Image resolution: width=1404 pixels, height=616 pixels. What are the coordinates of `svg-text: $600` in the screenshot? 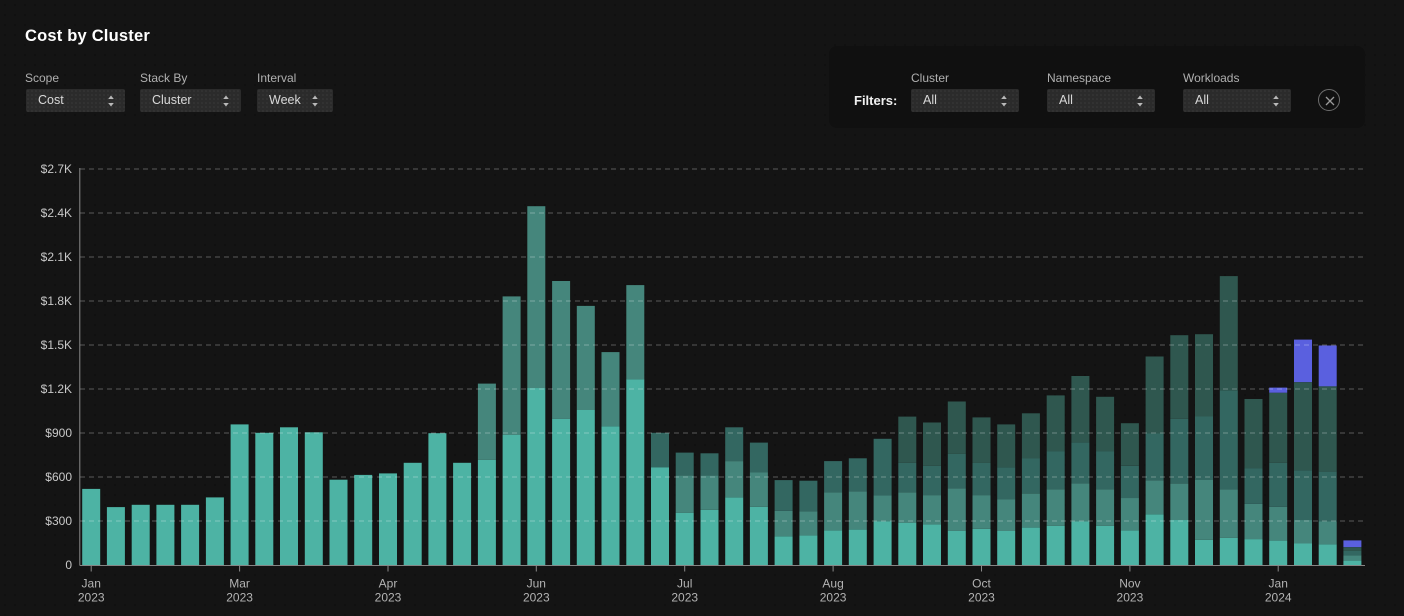 It's located at (58, 477).